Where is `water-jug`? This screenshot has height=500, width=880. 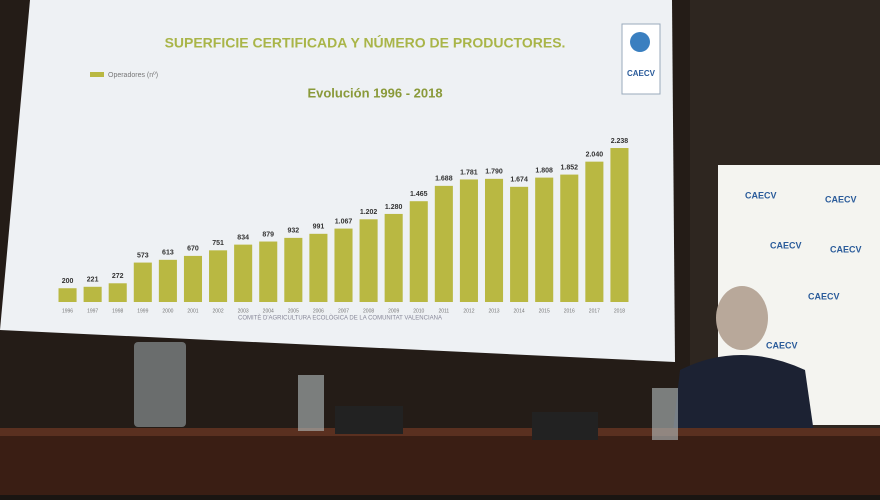
water-jug is located at coordinates (160, 384).